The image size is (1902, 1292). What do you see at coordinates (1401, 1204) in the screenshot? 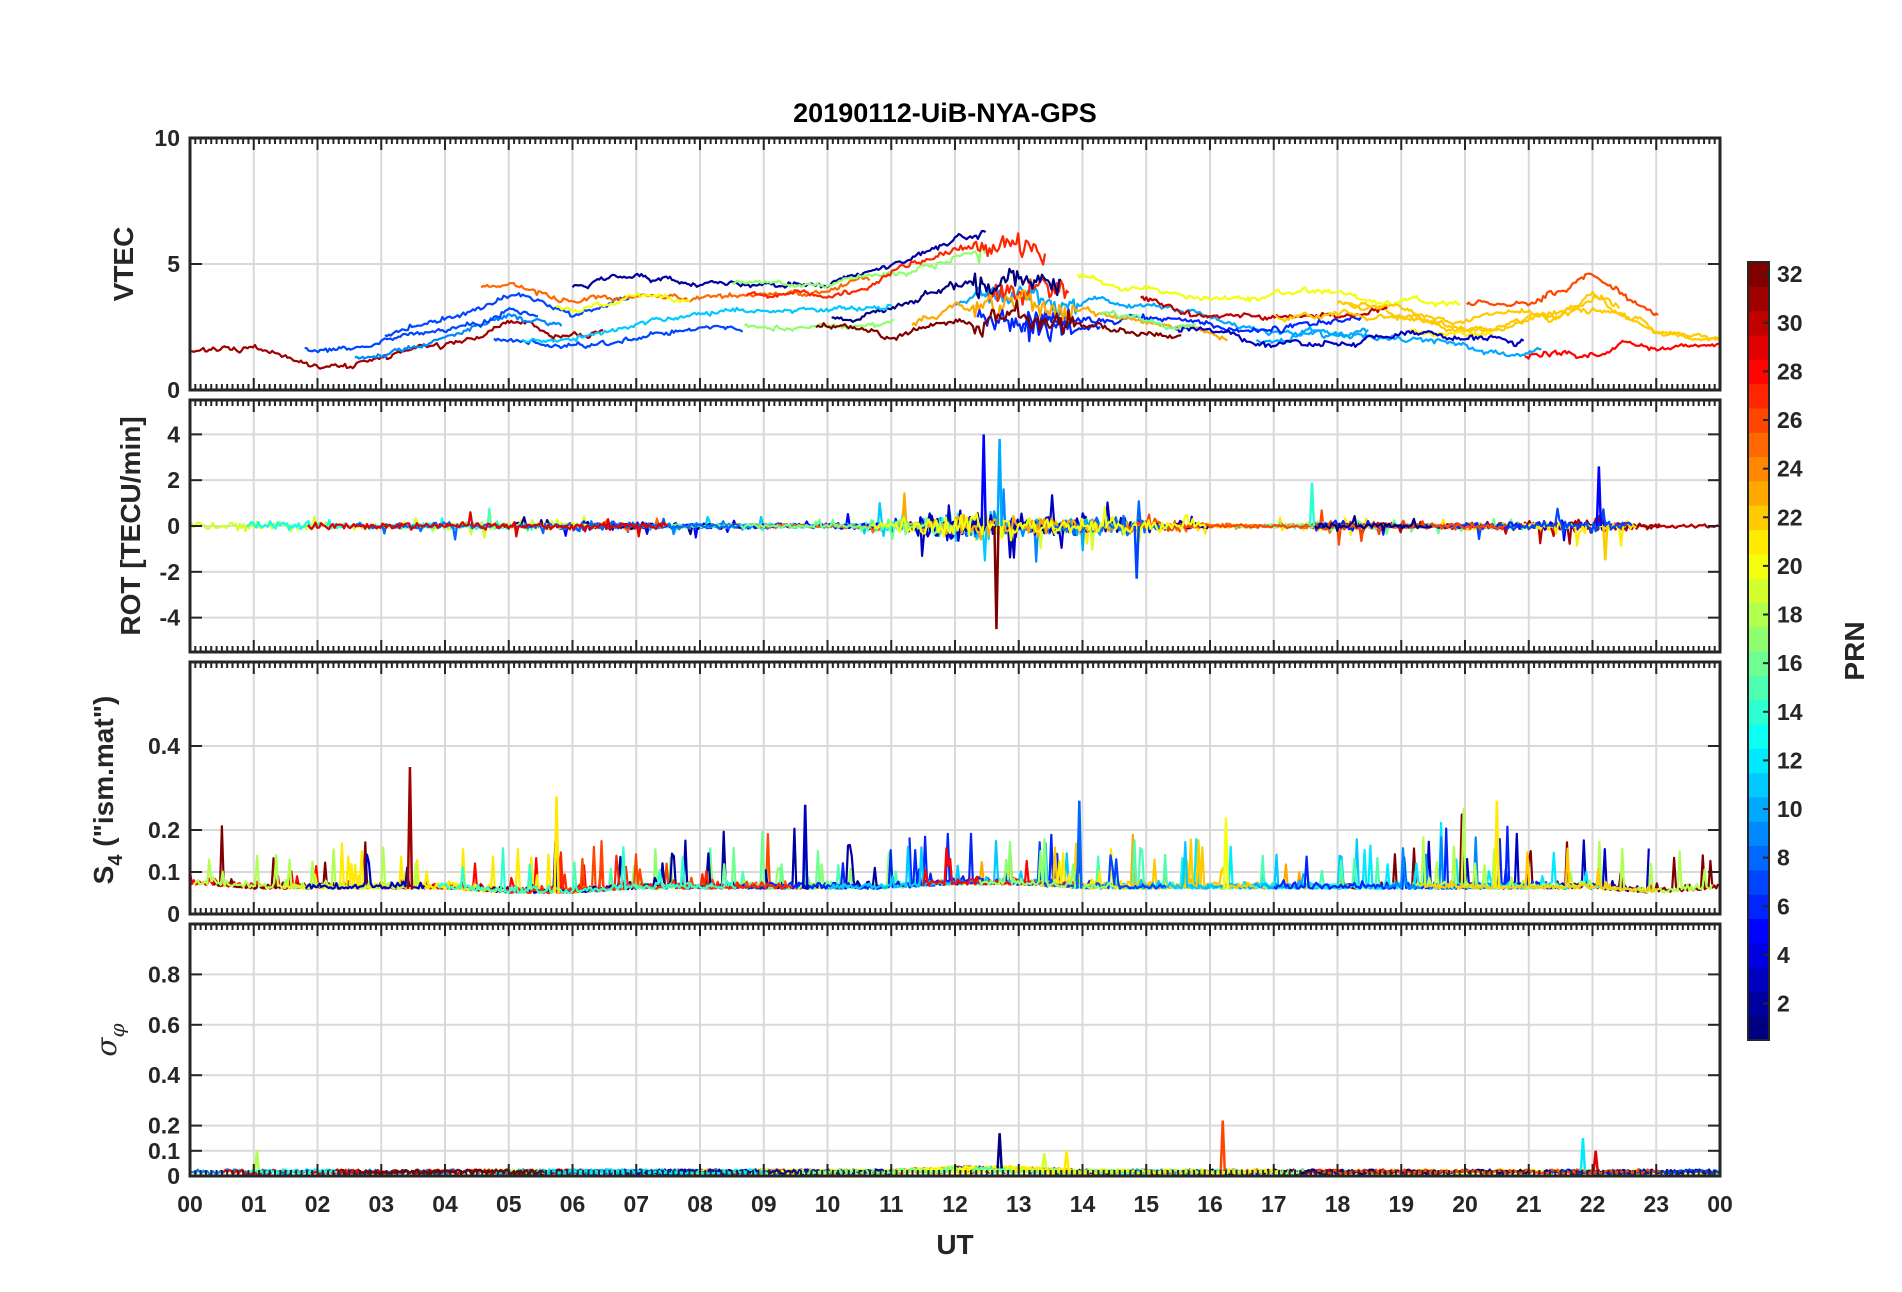
I see `x-tick-label: 19` at bounding box center [1401, 1204].